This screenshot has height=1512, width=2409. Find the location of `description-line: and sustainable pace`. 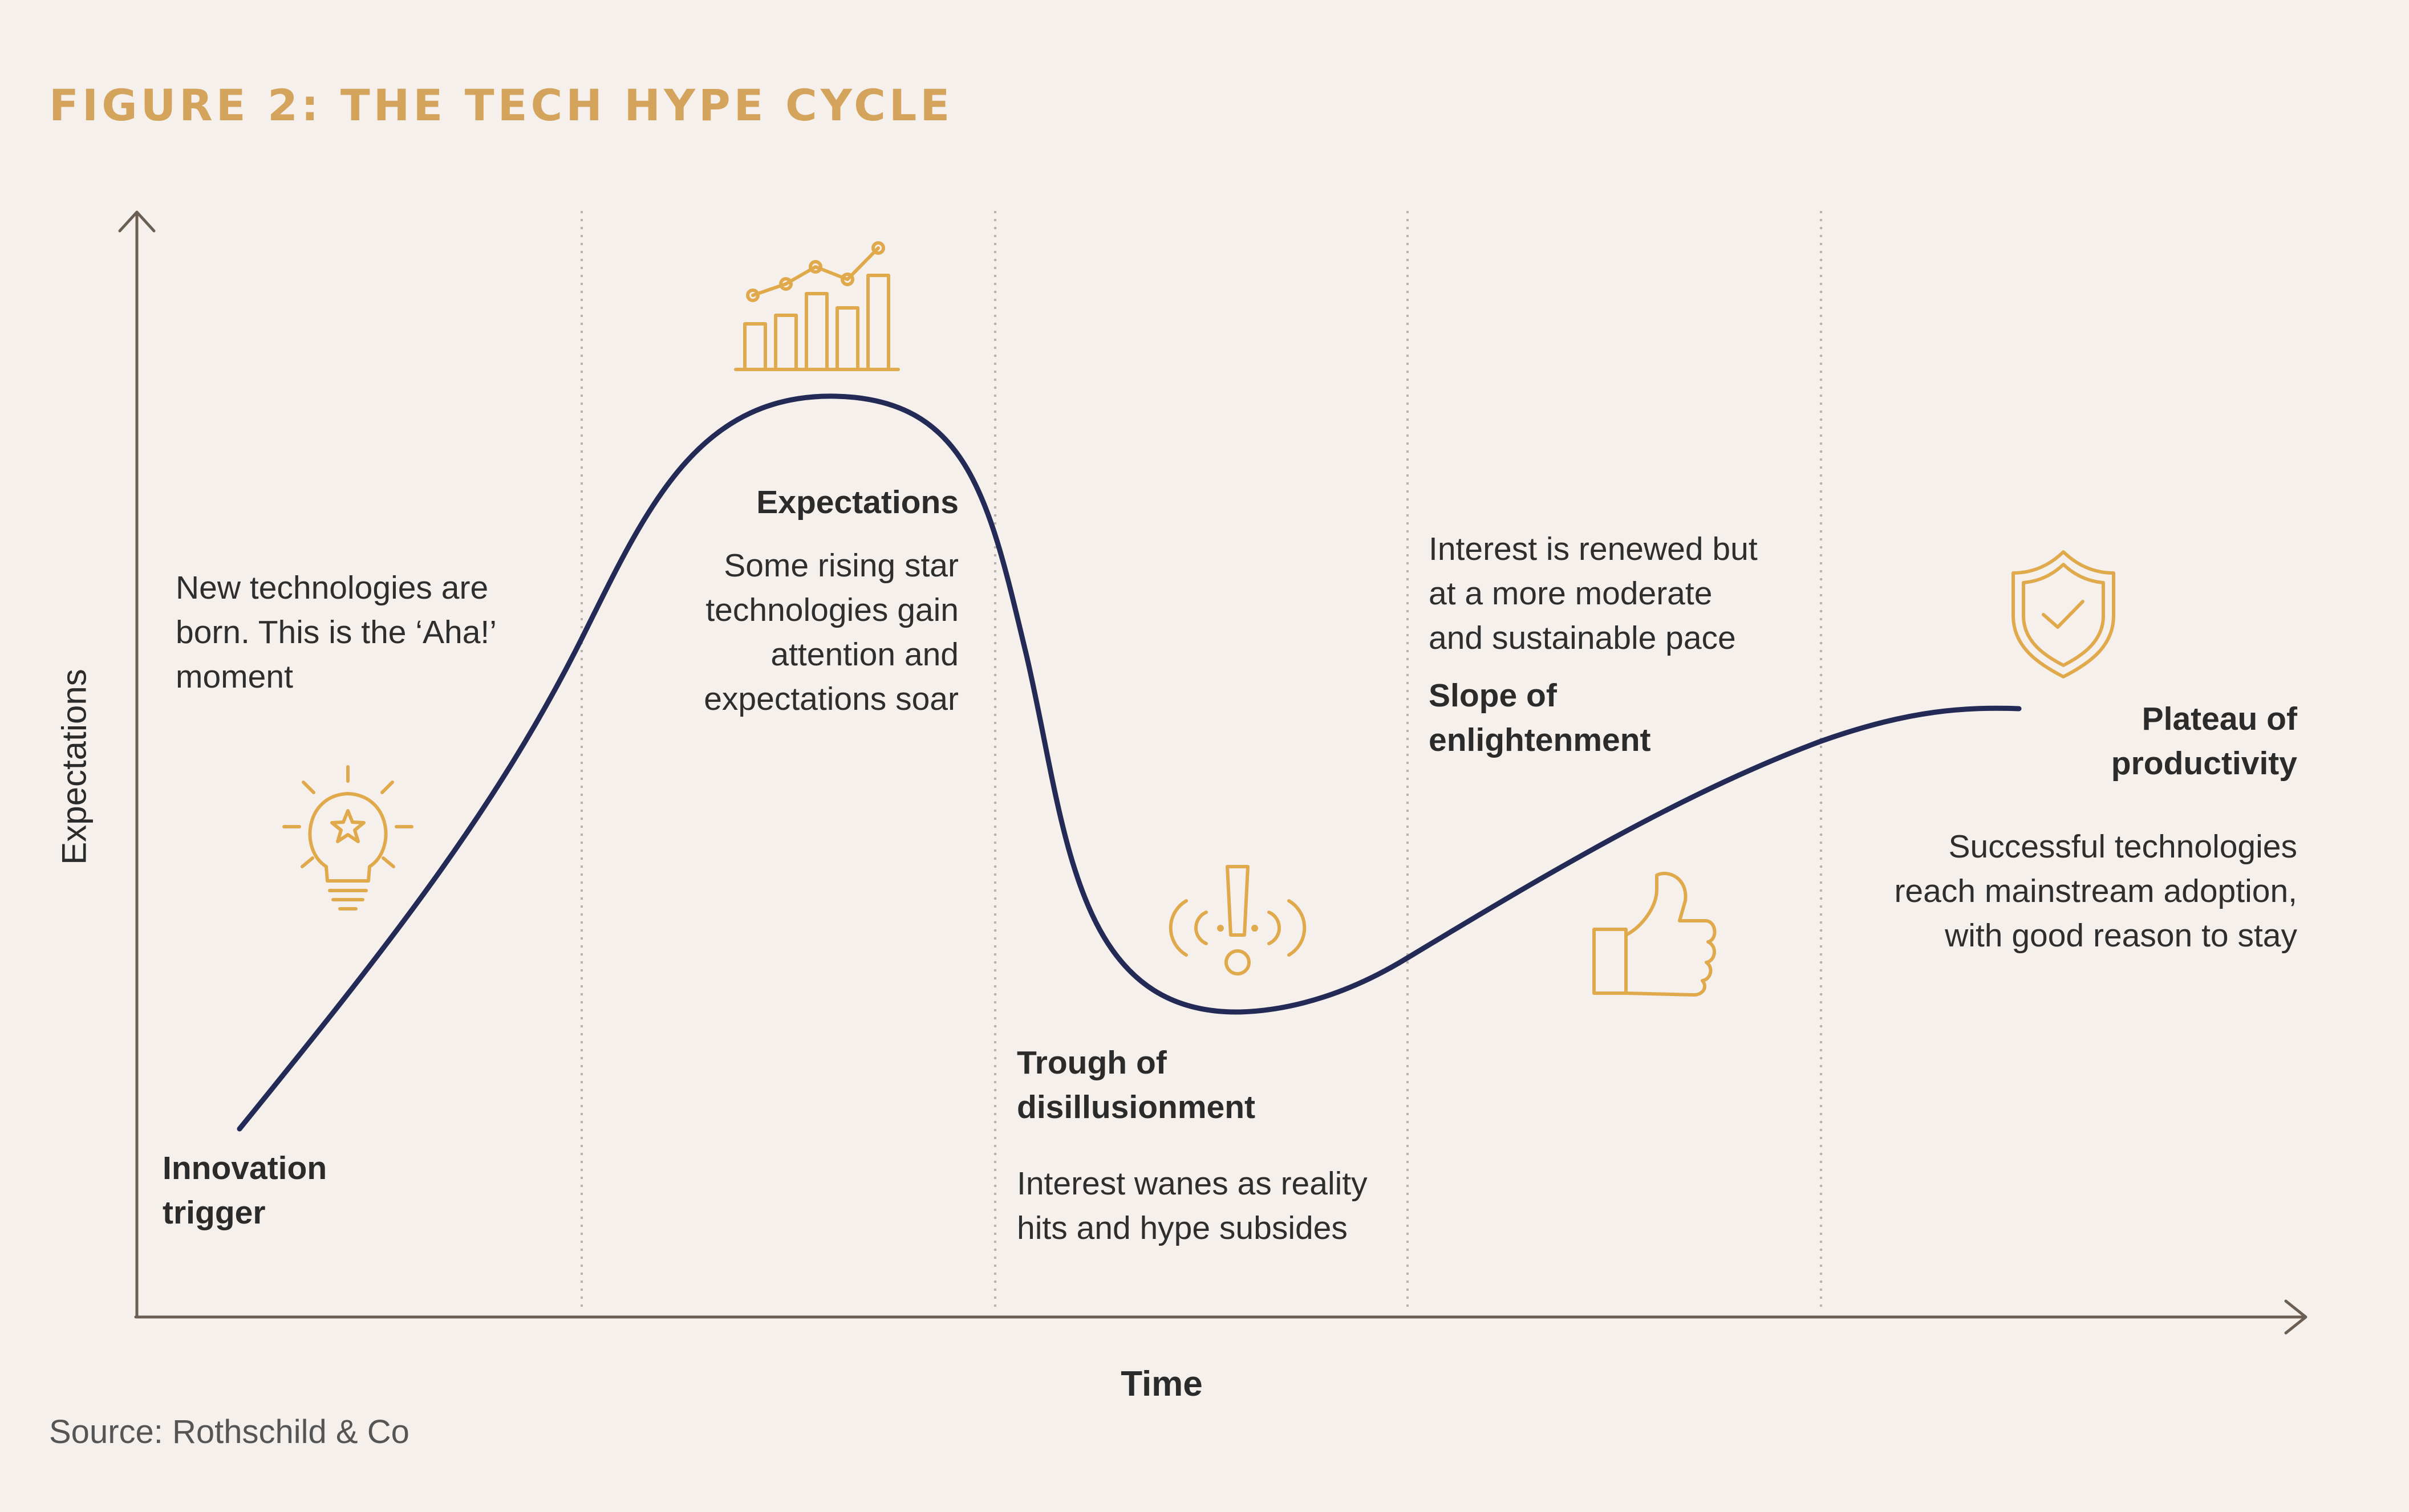

description-line: and sustainable pace is located at coordinates (1582, 638).